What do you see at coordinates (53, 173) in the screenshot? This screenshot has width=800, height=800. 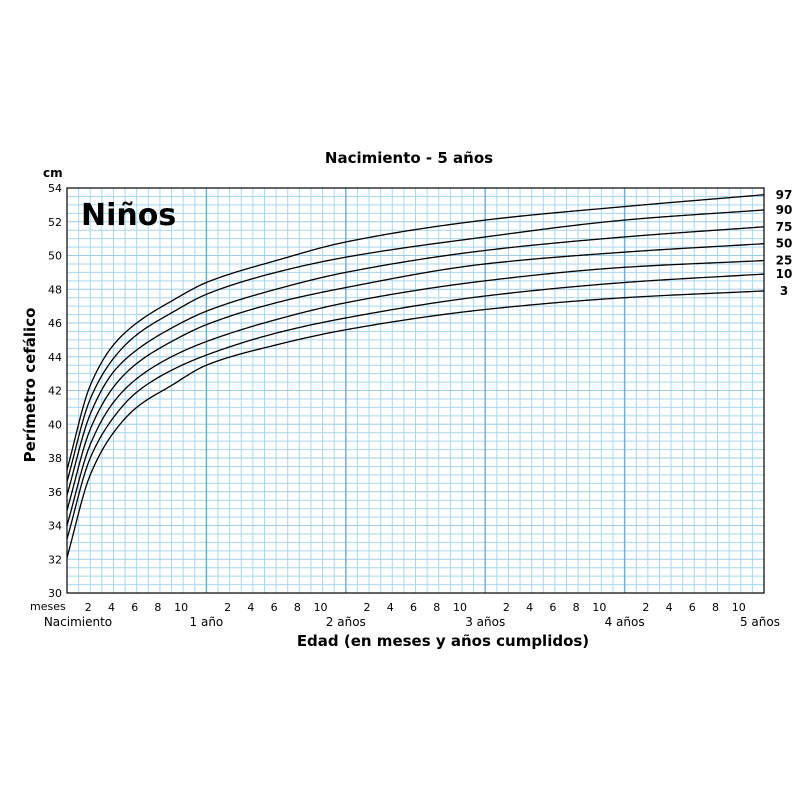 I see `y-unit: cm` at bounding box center [53, 173].